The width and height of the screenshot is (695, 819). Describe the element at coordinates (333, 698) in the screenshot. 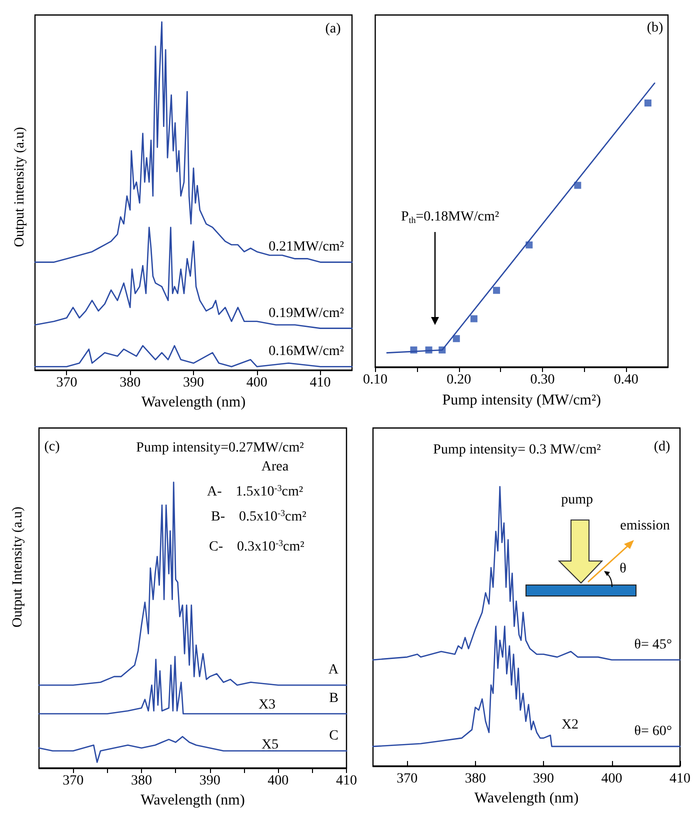

I see `series-label: B` at that location.